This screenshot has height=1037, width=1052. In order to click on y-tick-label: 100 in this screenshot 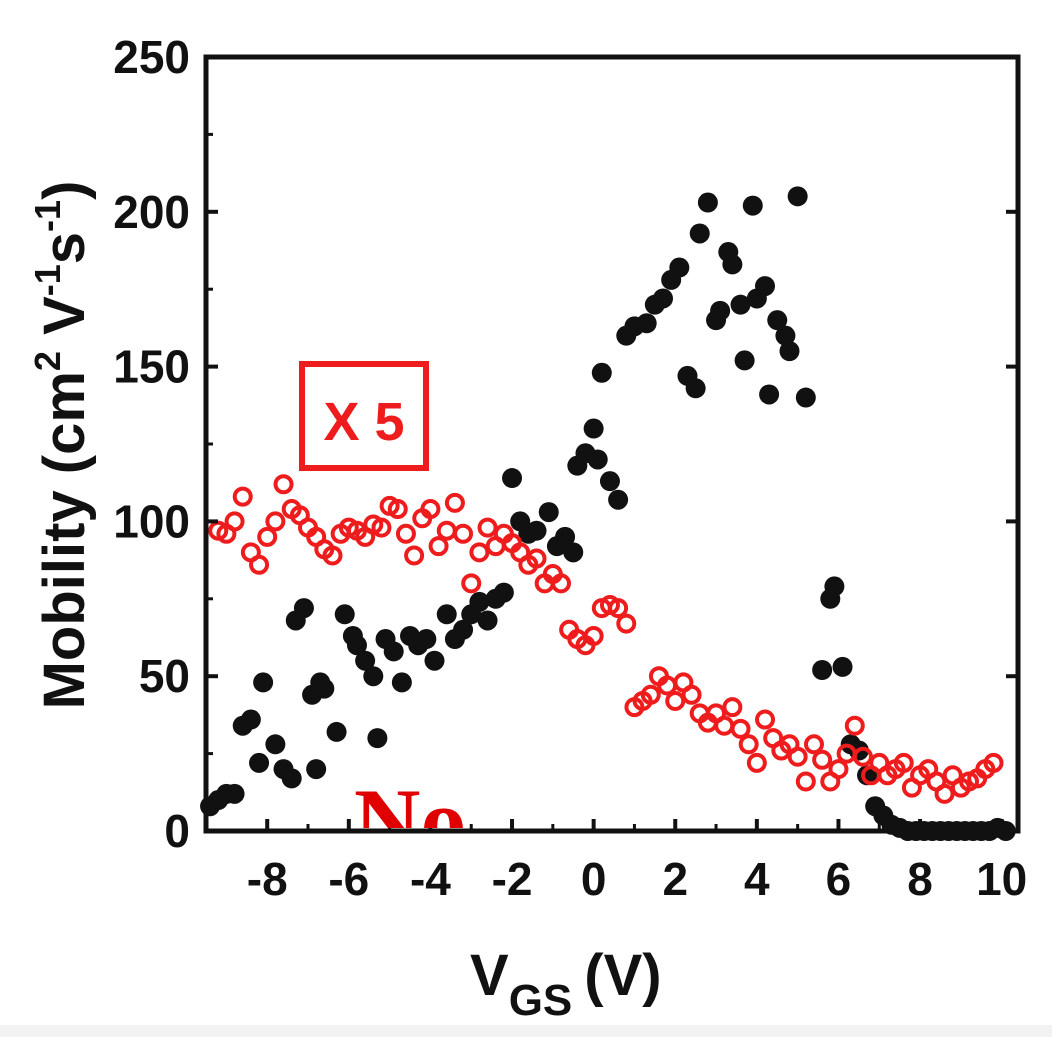, I will do `click(151, 521)`.